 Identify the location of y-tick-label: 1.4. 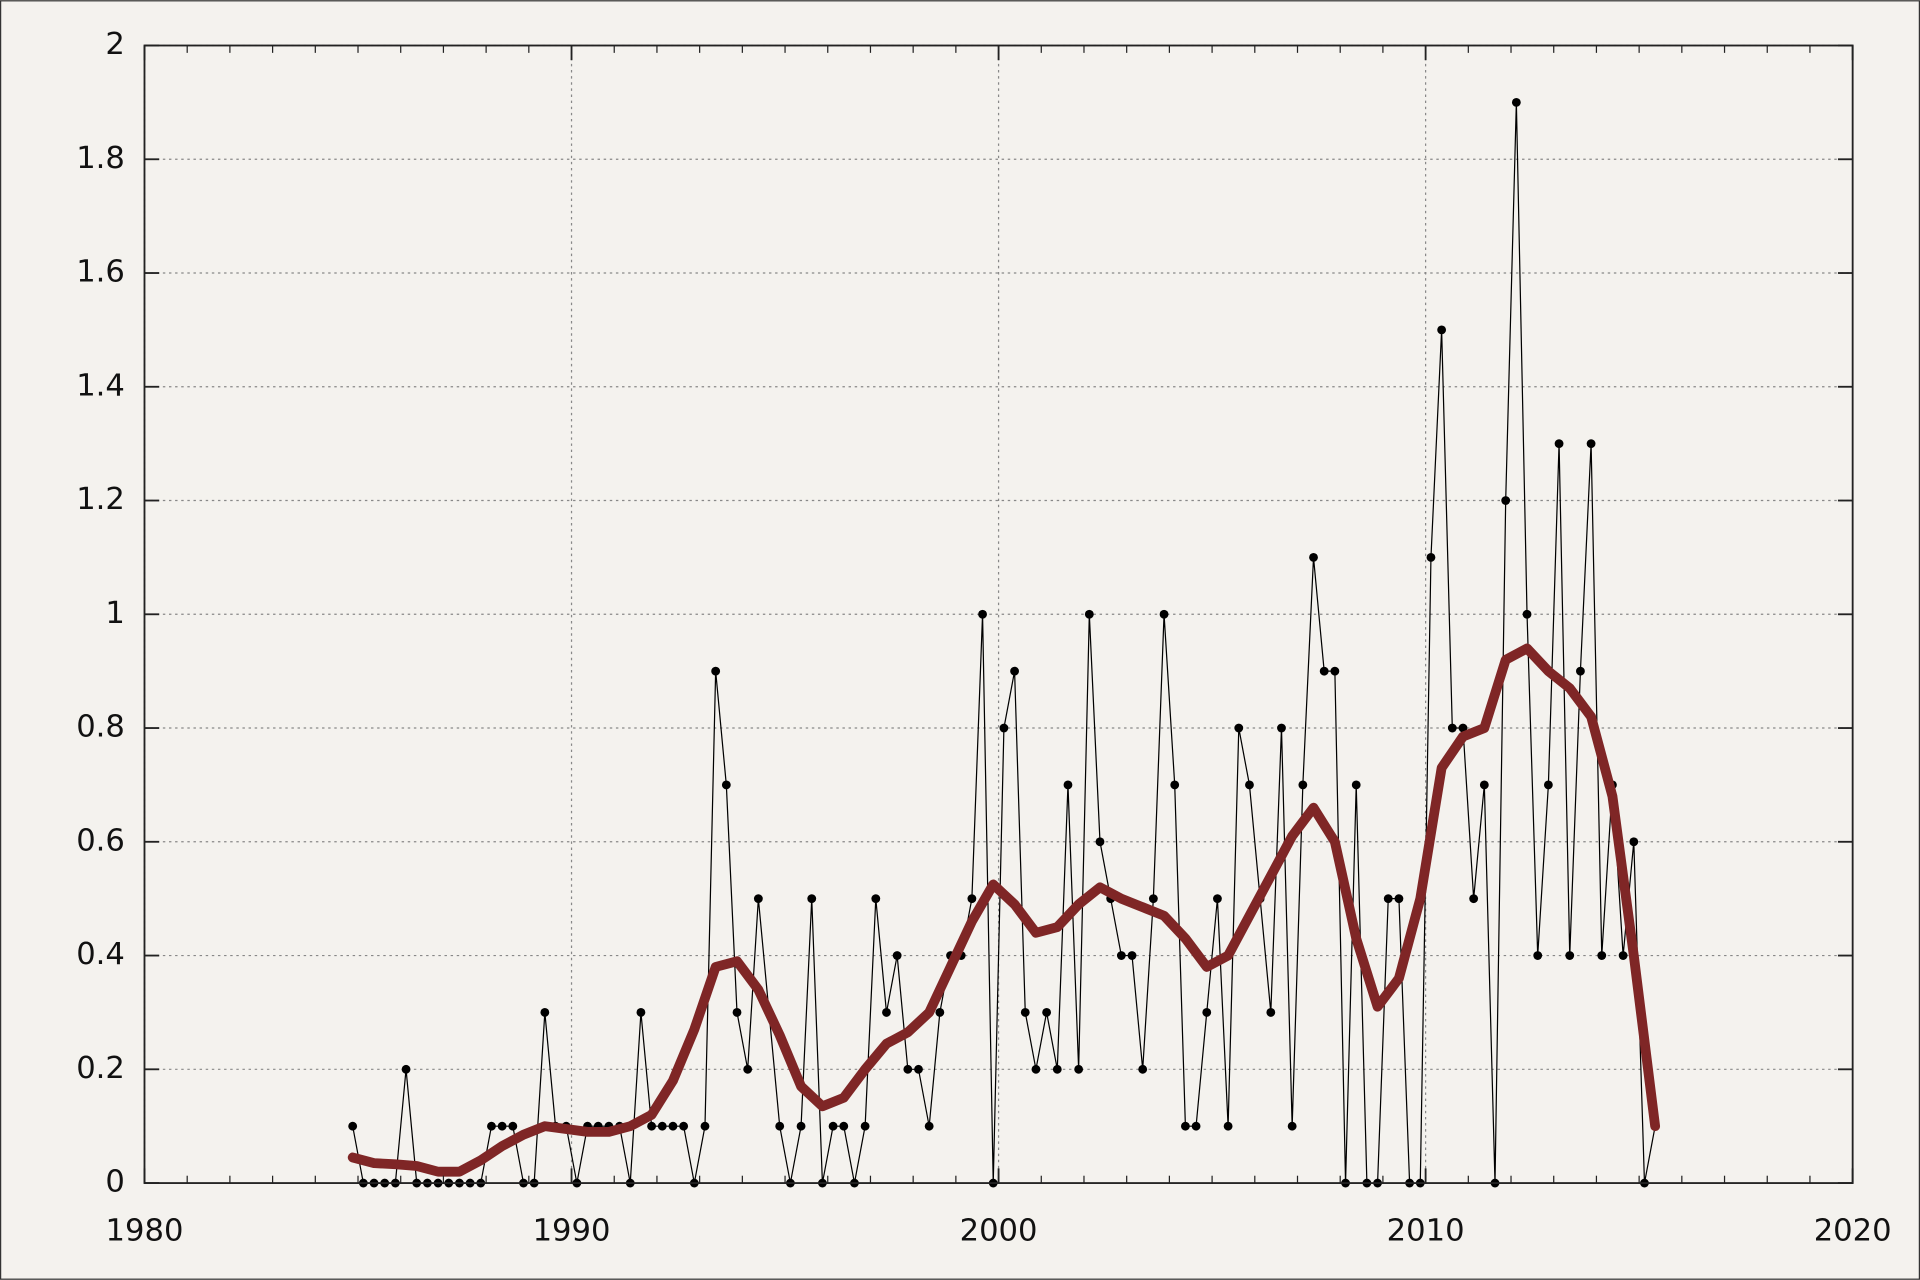
(100, 385).